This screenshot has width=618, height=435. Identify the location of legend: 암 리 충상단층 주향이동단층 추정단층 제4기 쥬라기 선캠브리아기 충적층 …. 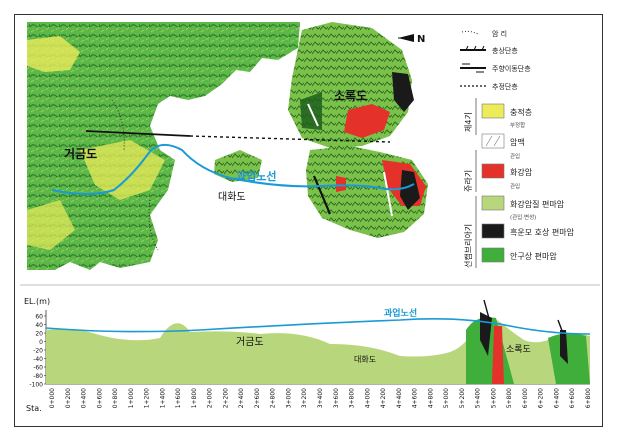
(517, 148).